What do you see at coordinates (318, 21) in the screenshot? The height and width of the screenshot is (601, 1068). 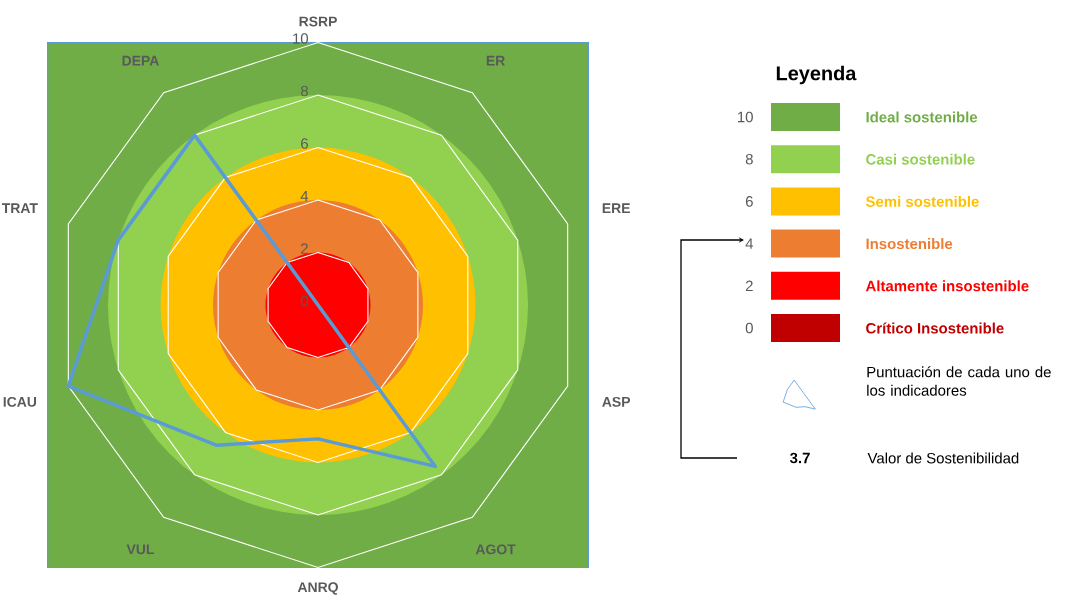 I see `spoke-label: RSRP` at bounding box center [318, 21].